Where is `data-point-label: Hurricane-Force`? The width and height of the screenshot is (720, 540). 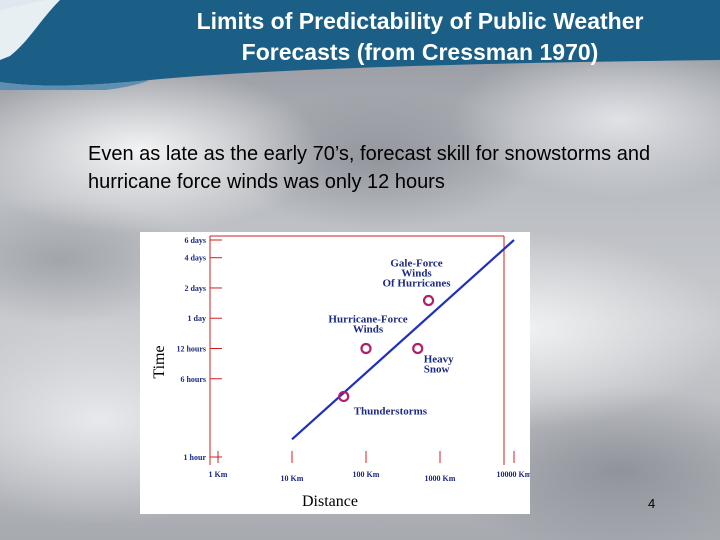 data-point-label: Hurricane-Force is located at coordinates (367, 320).